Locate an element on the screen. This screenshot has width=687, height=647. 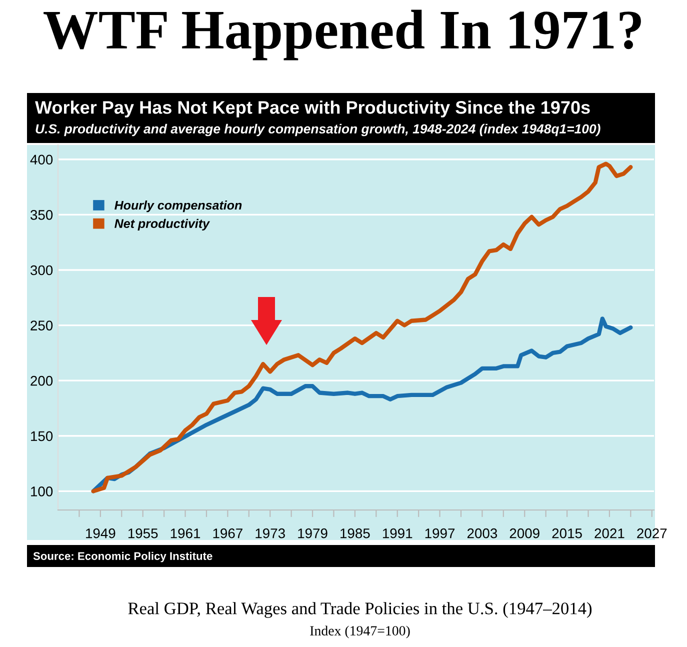
x-tick-label: 2009 is located at coordinates (525, 533).